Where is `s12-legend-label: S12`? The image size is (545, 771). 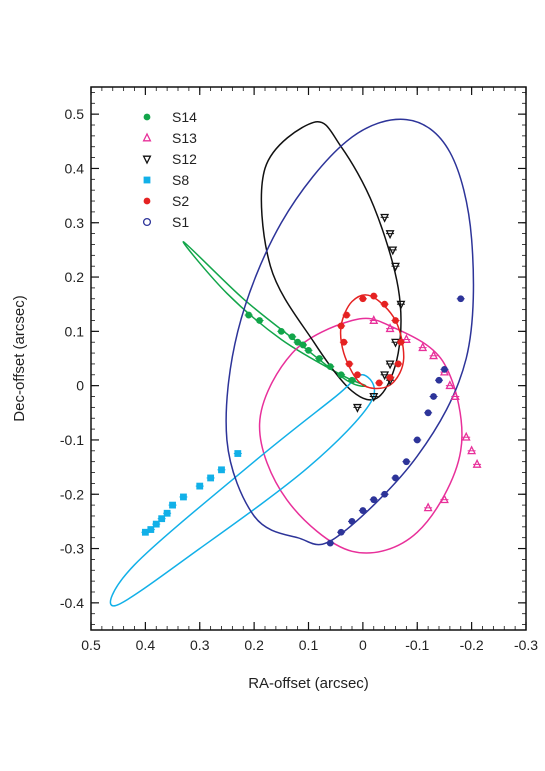
s12-legend-label: S12 is located at coordinates (184, 159).